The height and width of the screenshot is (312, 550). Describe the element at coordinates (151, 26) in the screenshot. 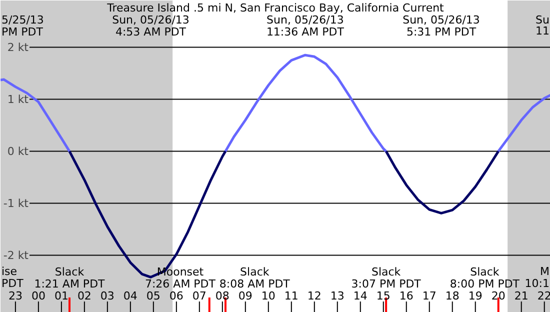

I see `annotation: Sun, 05/26/13 4:53 AM PDT` at that location.